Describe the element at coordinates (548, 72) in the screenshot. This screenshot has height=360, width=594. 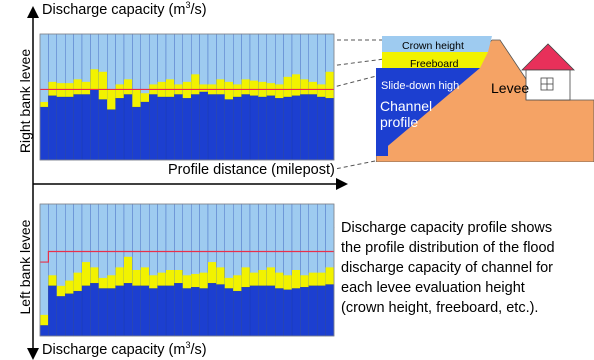
I see `house-icon` at that location.